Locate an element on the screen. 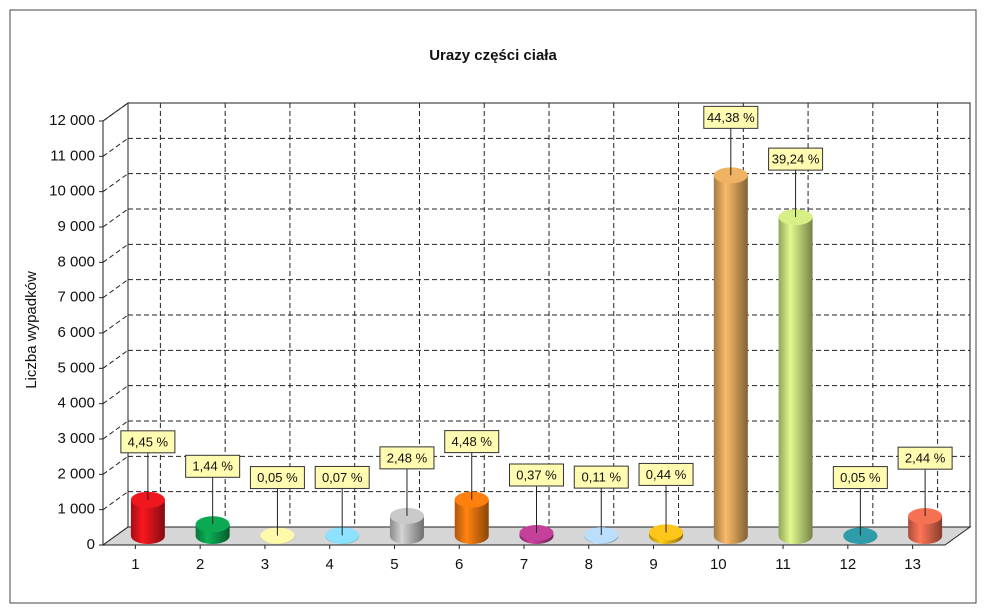  y-tick-label: 6 000 is located at coordinates (76, 332).